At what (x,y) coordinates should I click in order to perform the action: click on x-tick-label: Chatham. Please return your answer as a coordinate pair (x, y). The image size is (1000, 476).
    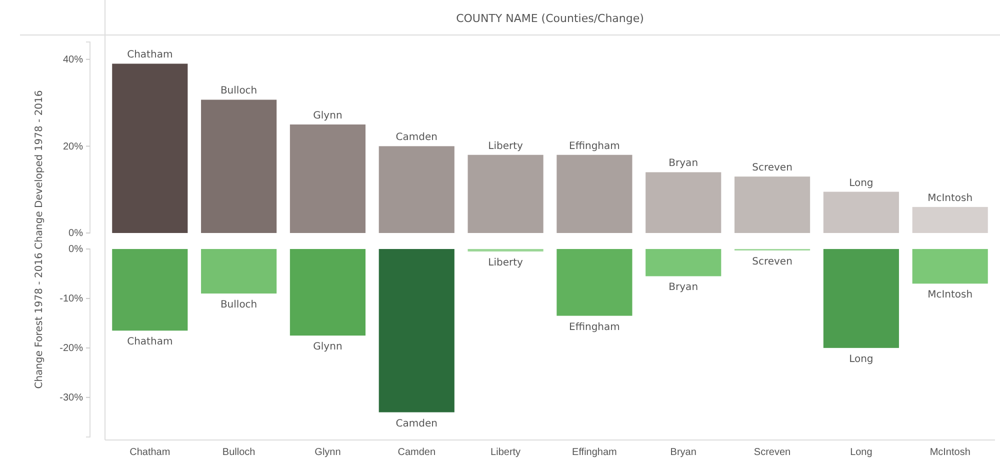
    Looking at the image, I should click on (150, 452).